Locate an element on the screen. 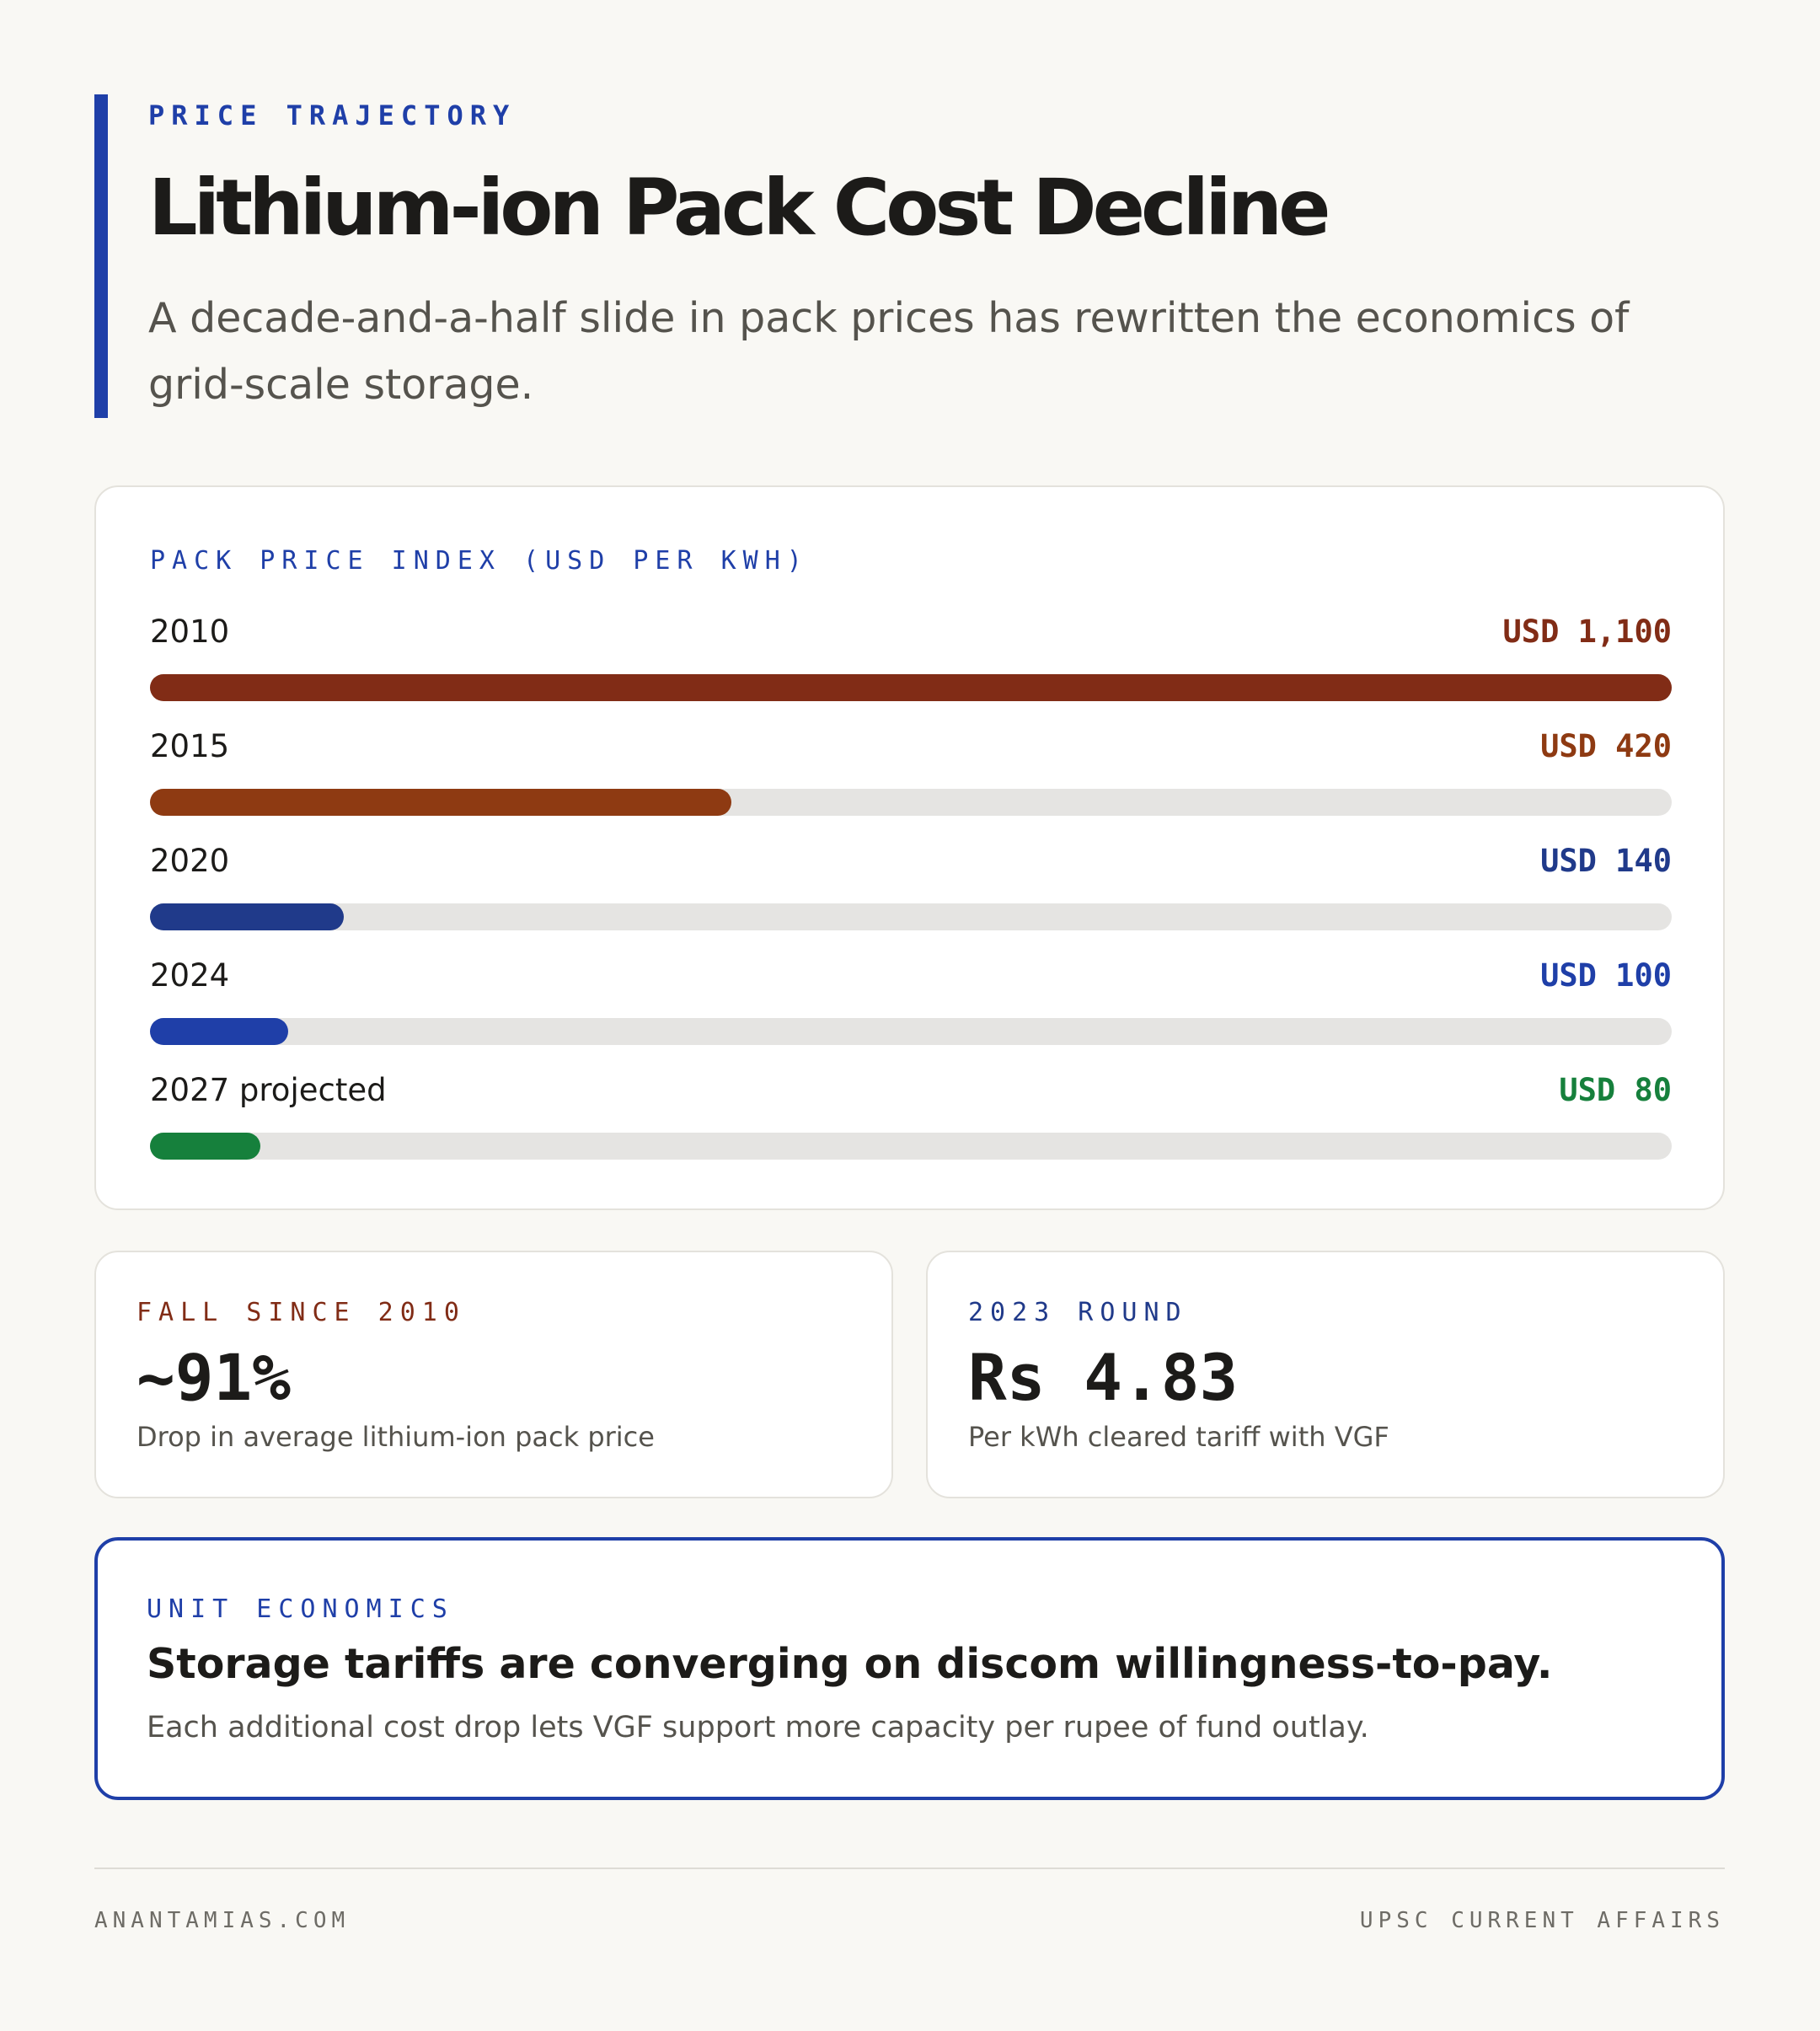 Image resolution: width=1820 pixels, height=2031 pixels. stat-value: ~91% is located at coordinates (214, 1377).